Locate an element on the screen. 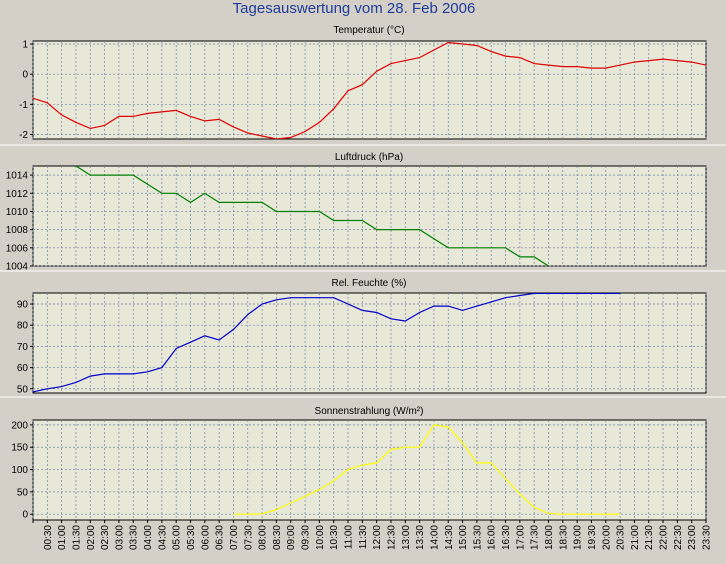 This screenshot has width=726, height=564. panel-title: Temperatur (°C) is located at coordinates (368, 30).